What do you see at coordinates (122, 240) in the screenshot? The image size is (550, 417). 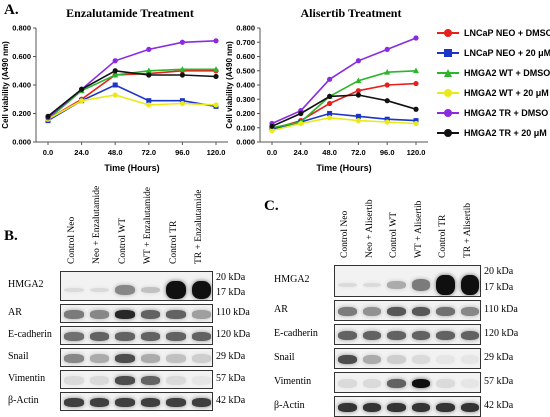 I see `lane-label: Control WT` at bounding box center [122, 240].